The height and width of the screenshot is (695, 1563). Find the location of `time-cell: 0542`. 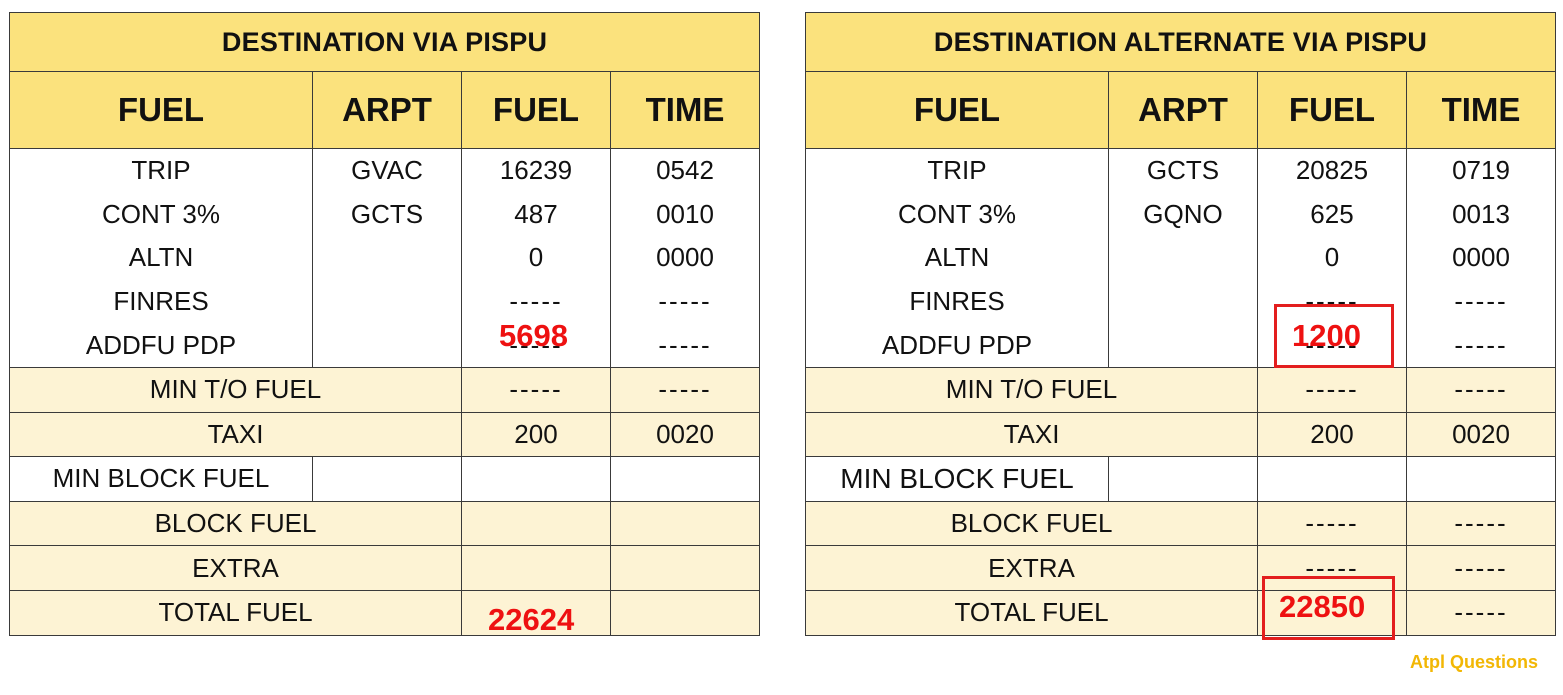

time-cell: 0542 is located at coordinates (685, 170).